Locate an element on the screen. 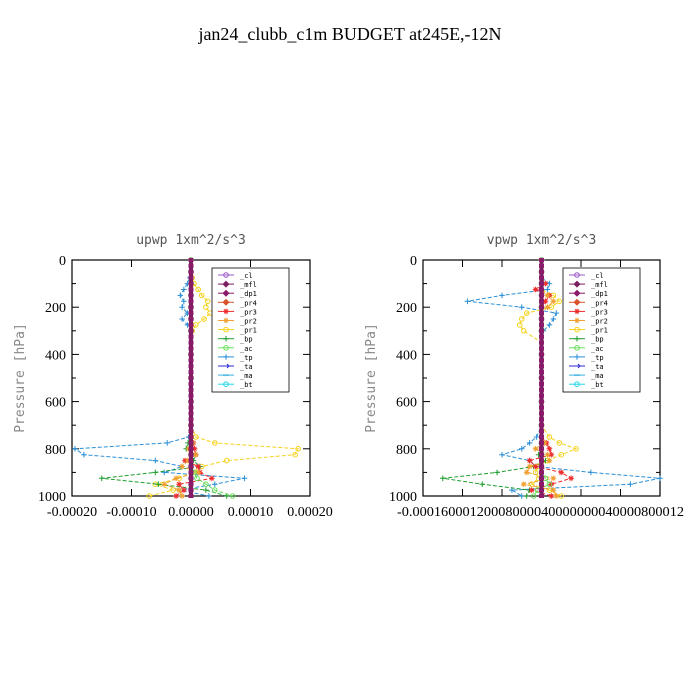 The height and width of the screenshot is (700, 700). figure-title: jan24_clubb_c1m BUDGET at245E,-12N is located at coordinates (349, 34).